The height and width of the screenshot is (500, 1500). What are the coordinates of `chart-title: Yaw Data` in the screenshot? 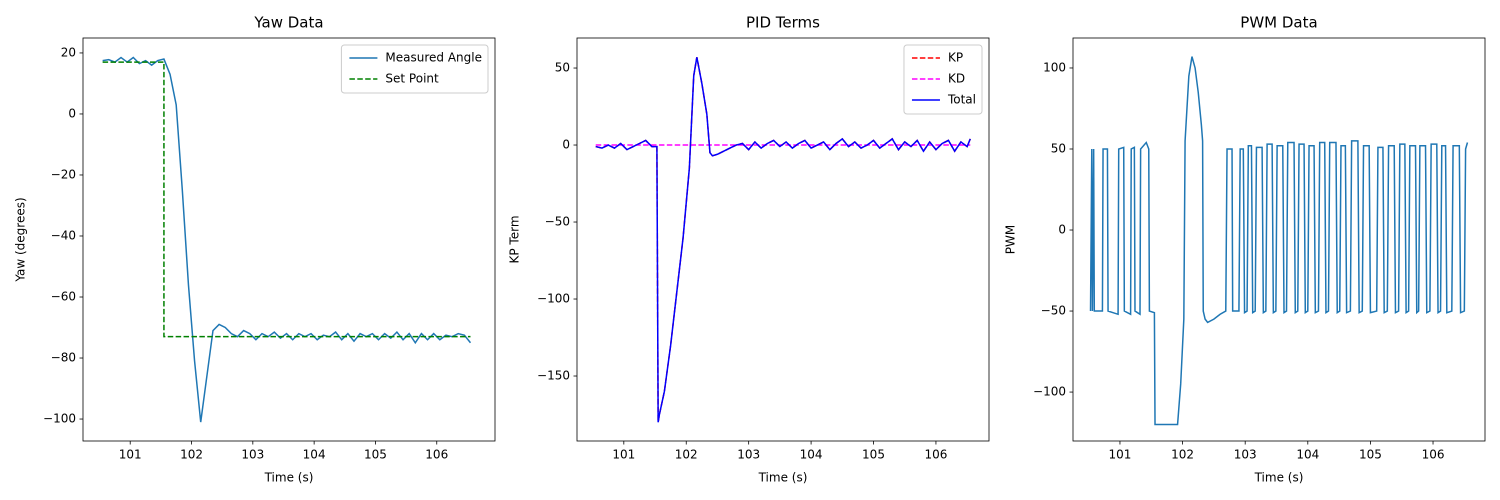 It's located at (288, 23).